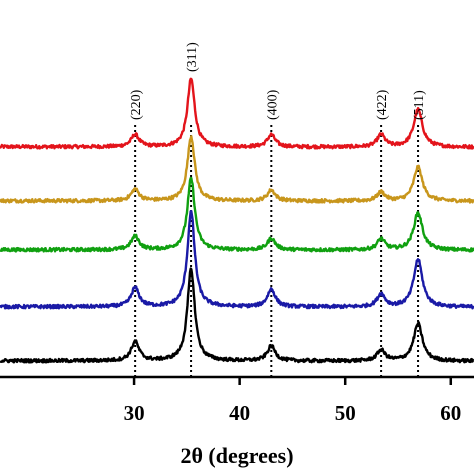 This screenshot has height=474, width=474. I want to click on peak-label: (400), so click(272, 104).